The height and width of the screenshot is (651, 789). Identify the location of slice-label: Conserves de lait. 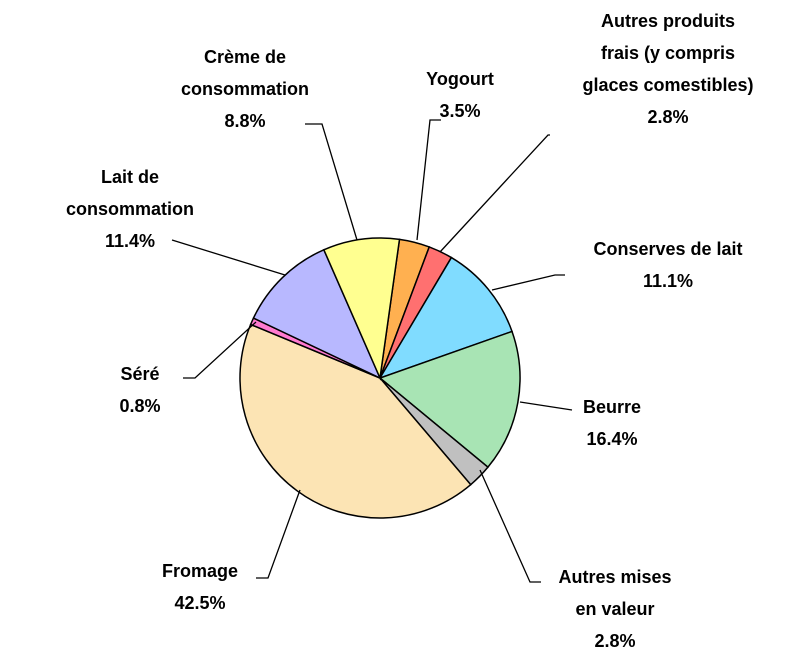
(667, 249).